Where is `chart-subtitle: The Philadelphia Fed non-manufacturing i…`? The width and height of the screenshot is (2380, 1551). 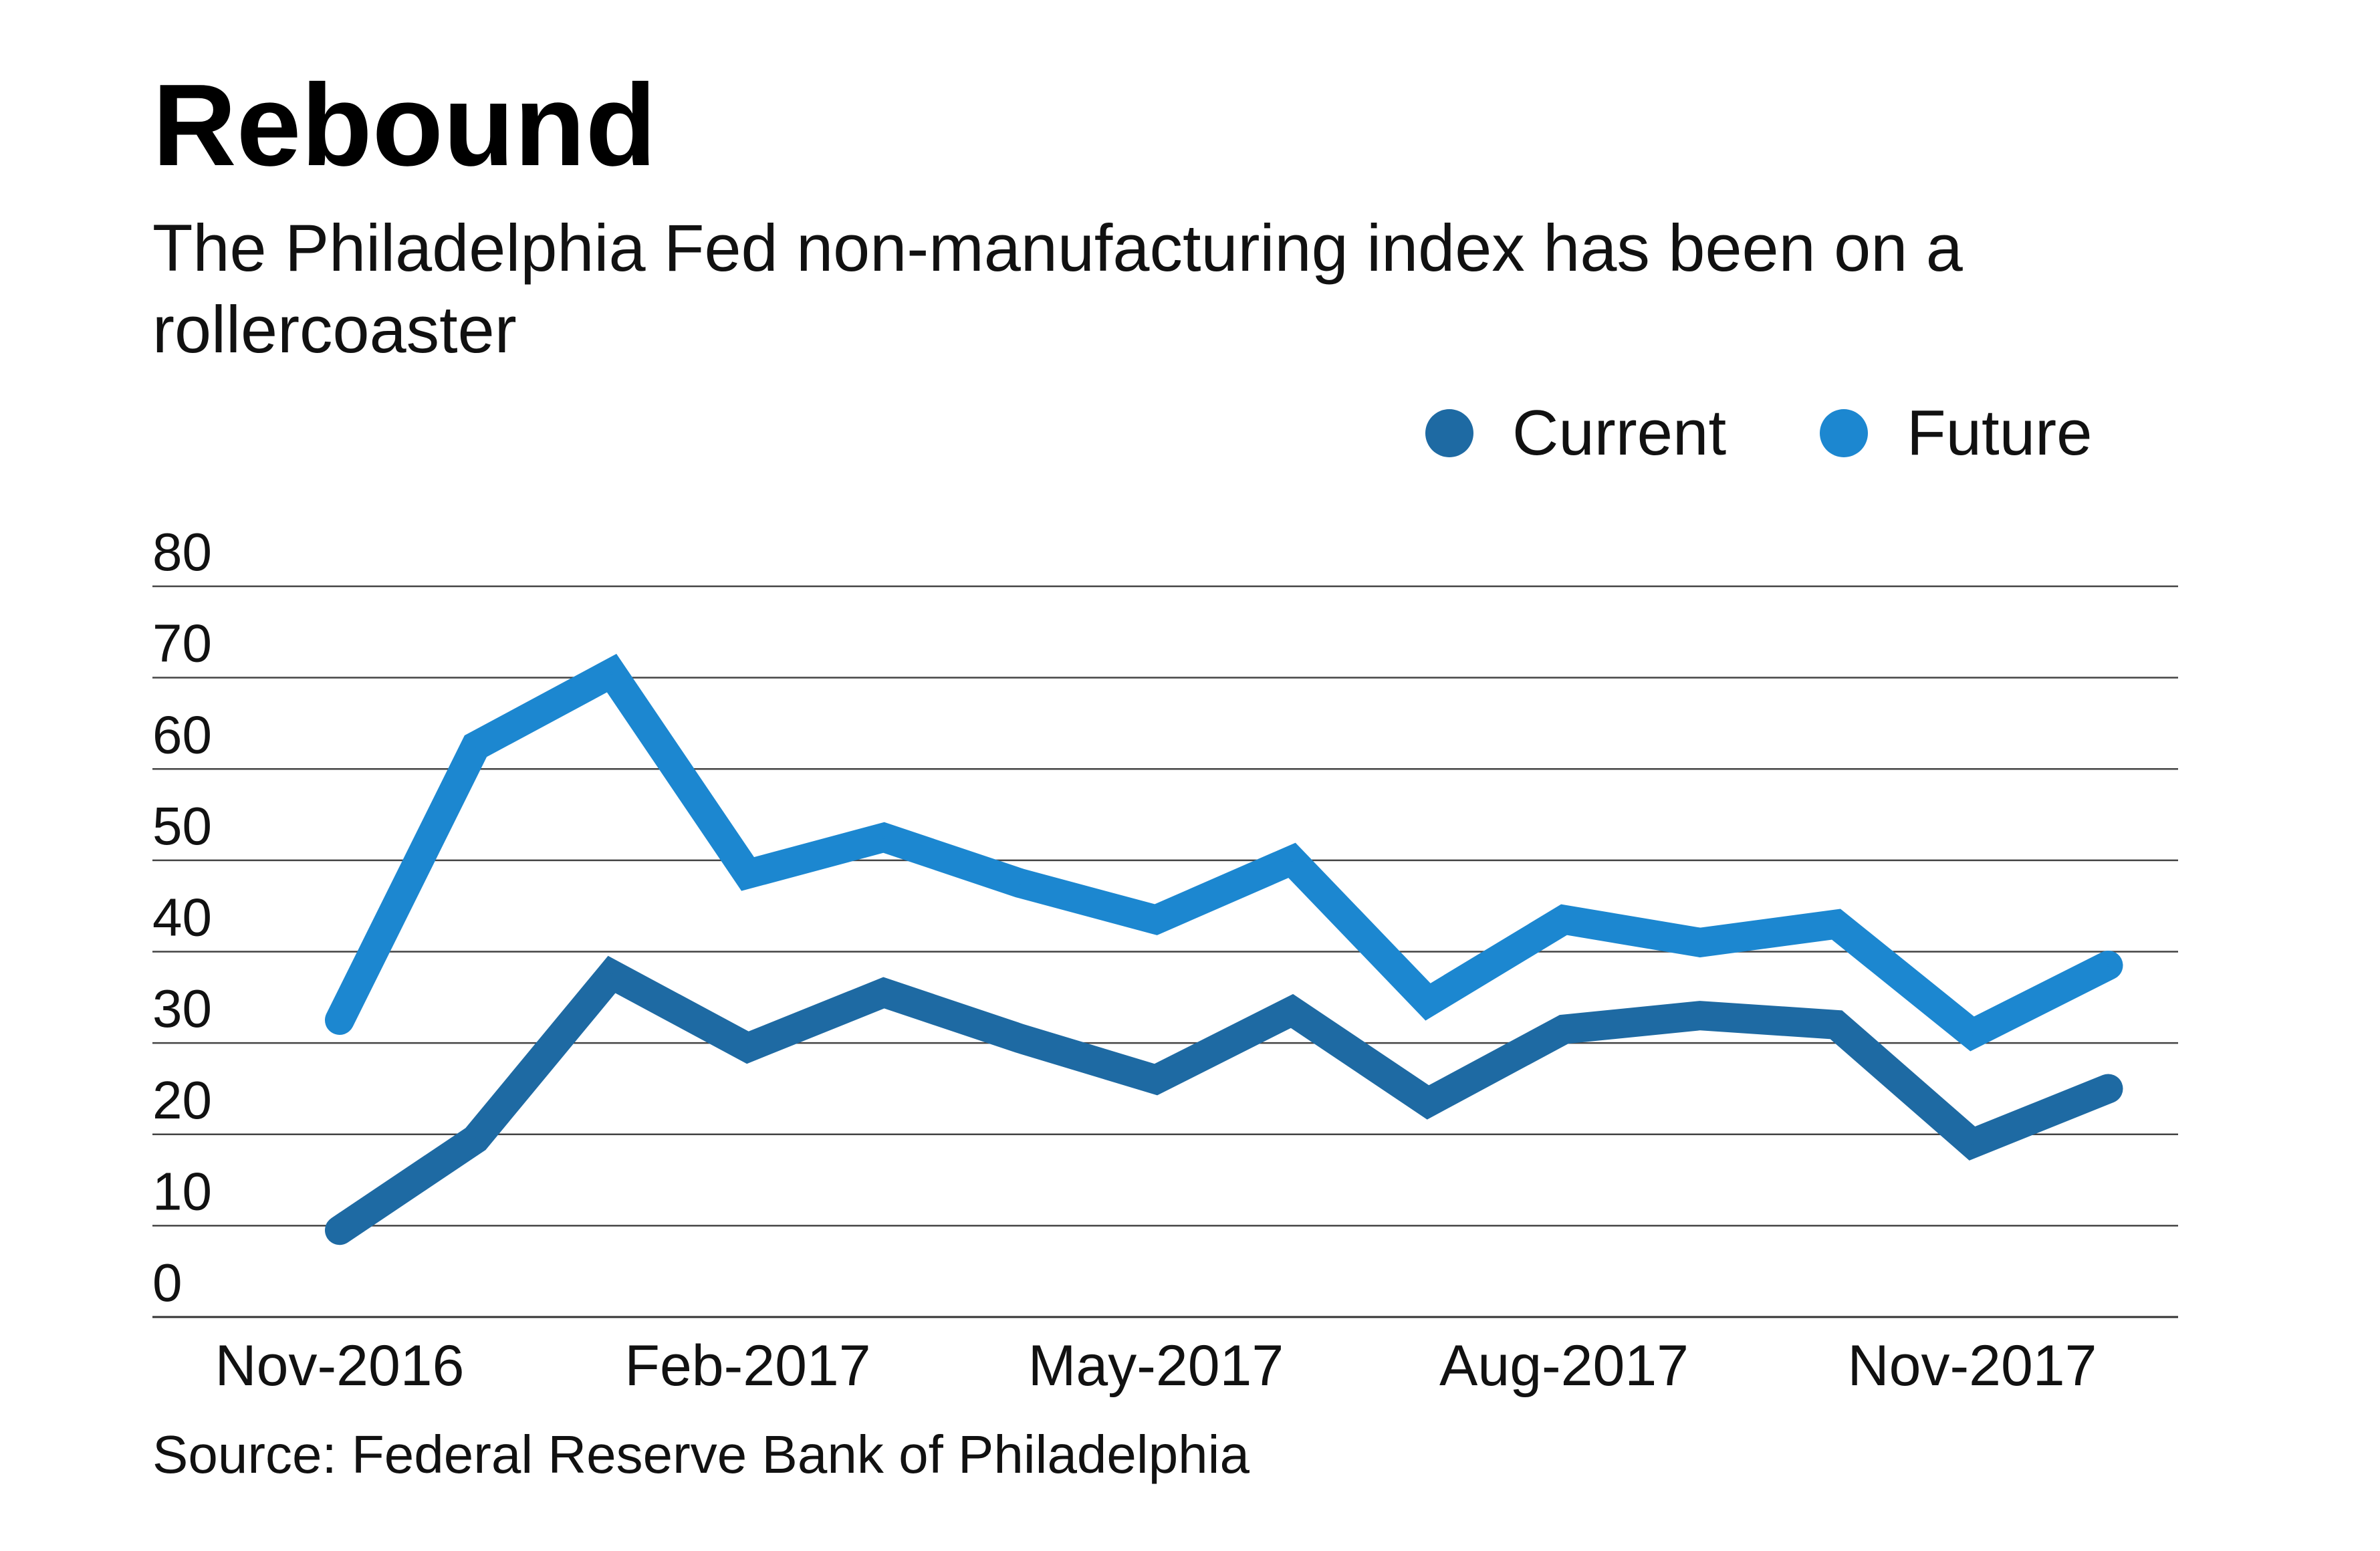
chart-subtitle: The Philadelphia Fed non-manufacturing i… is located at coordinates (1057, 288).